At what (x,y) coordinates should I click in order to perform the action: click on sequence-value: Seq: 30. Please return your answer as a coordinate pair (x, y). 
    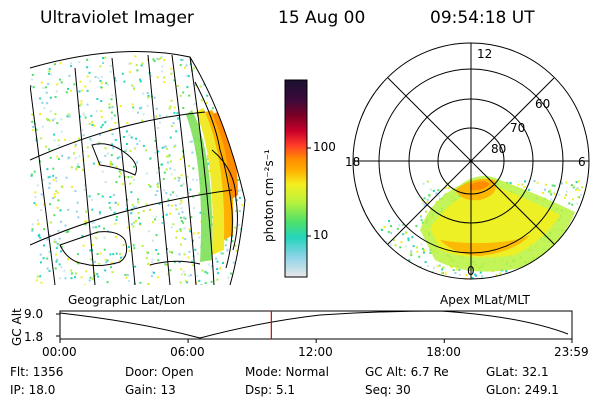
    Looking at the image, I should click on (388, 390).